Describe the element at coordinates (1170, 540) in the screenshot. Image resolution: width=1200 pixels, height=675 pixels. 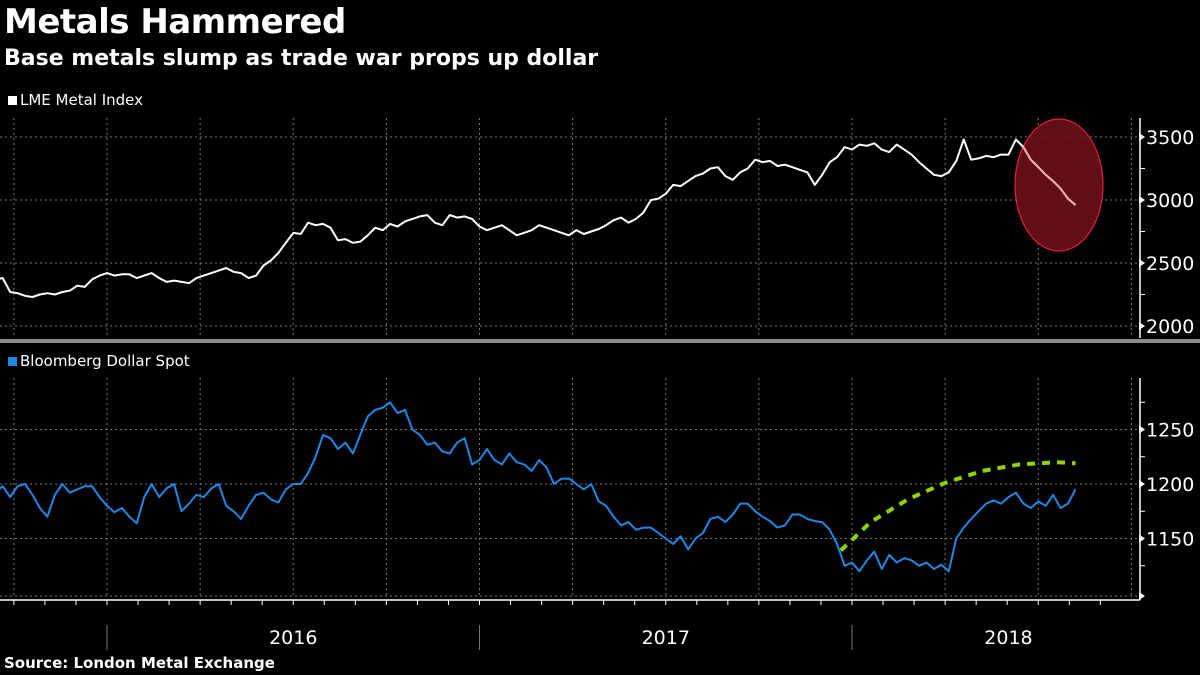
I see `y-tick-label: 1150` at that location.